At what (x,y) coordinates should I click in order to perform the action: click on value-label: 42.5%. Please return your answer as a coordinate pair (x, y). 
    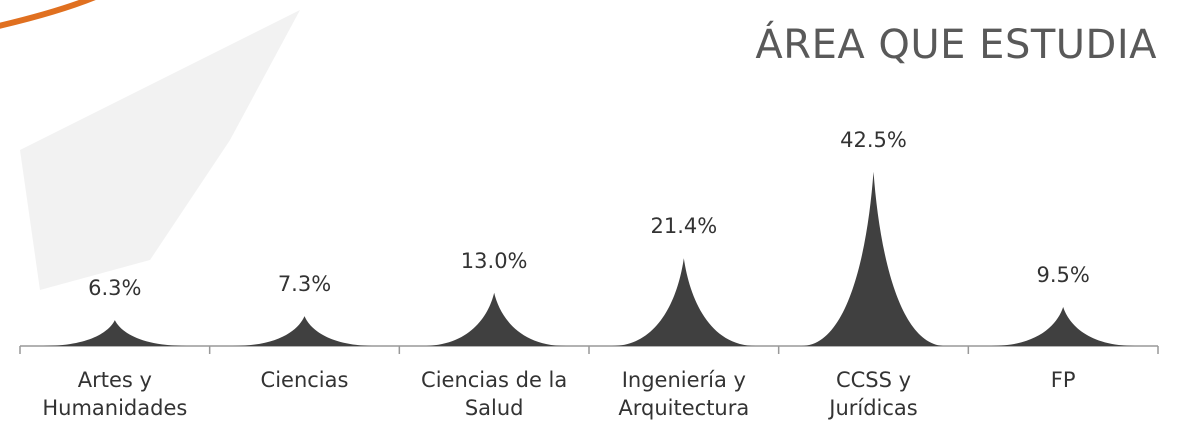
    Looking at the image, I should click on (873, 139).